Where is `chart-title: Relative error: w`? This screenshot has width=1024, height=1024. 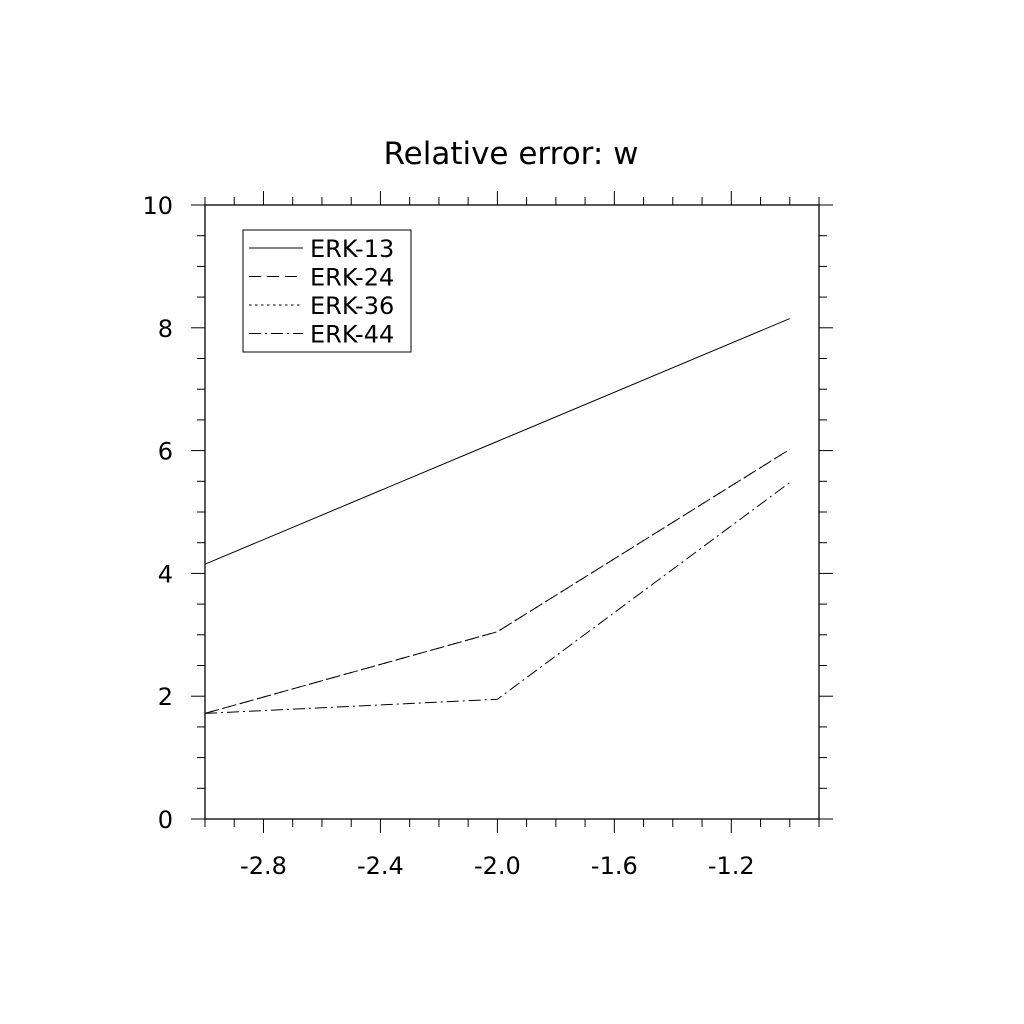
chart-title: Relative error: w is located at coordinates (510, 154).